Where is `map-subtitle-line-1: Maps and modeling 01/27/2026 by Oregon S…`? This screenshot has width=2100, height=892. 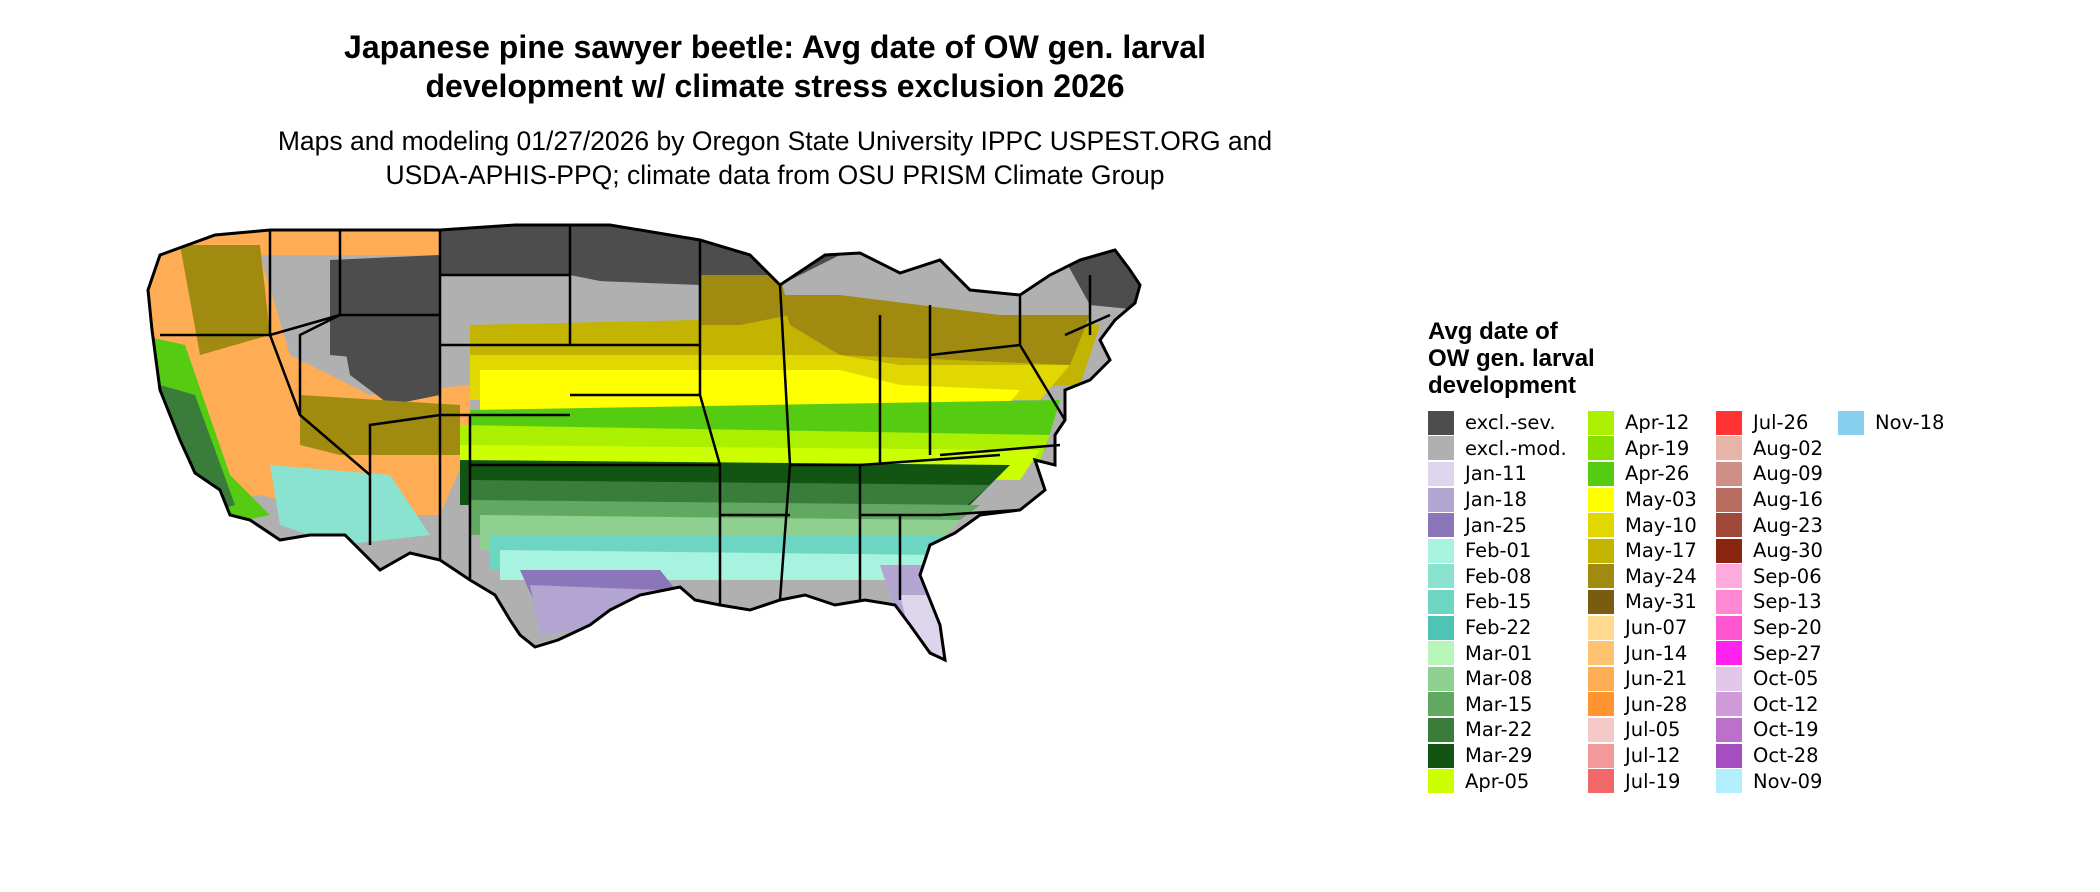
map-subtitle-line-1: Maps and modeling 01/27/2026 by Oregon S… is located at coordinates (775, 141).